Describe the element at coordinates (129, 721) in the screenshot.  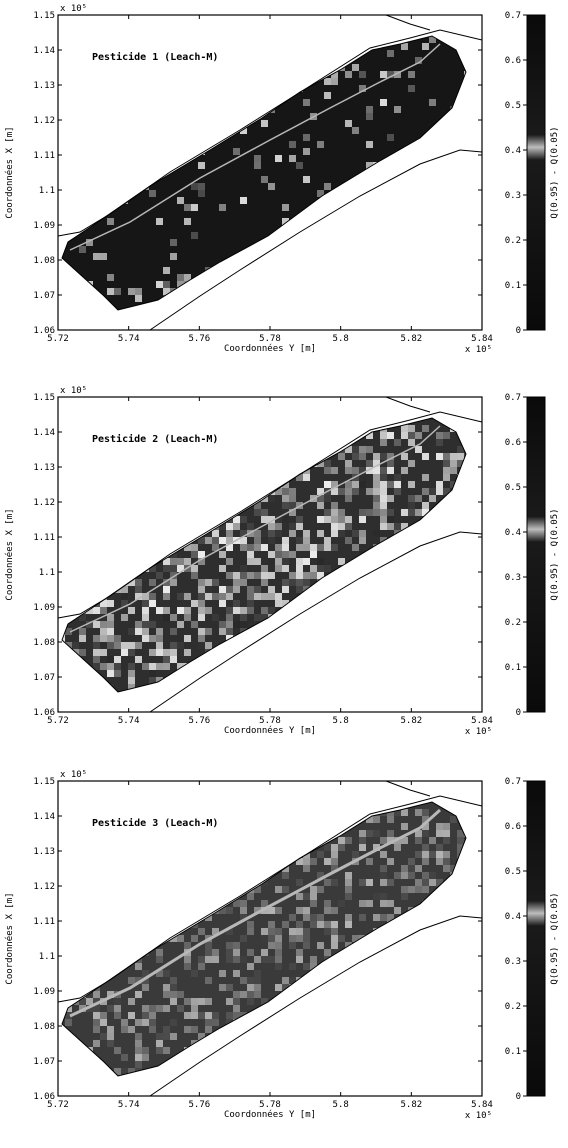
I see `x-tick-label: 5.74` at that location.